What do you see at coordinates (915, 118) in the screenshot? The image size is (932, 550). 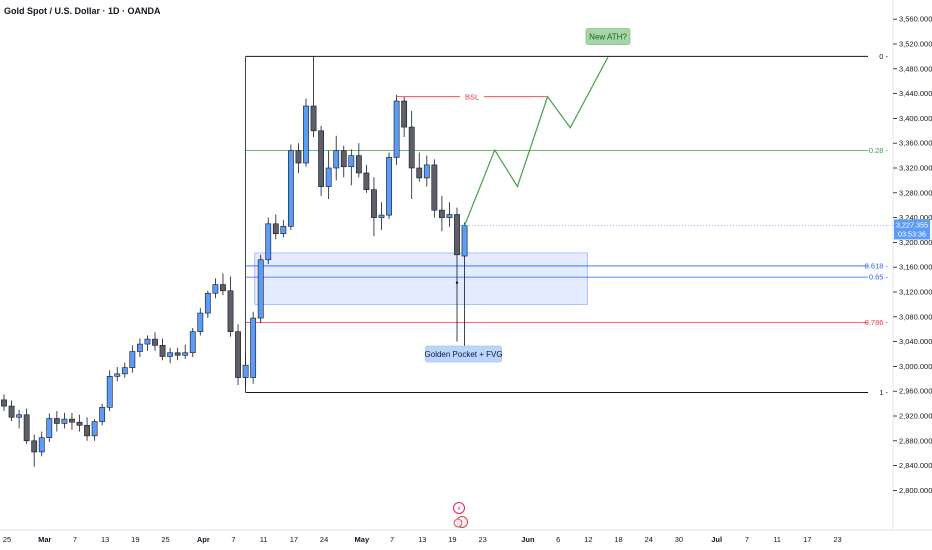 I see `y-tick-label: 3,400.000` at bounding box center [915, 118].